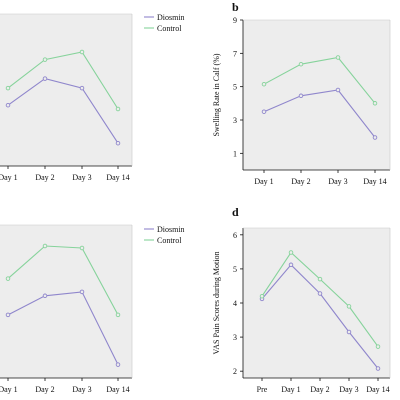 Image resolution: width=400 pixels, height=400 pixels. I want to click on y-tick-label: 2, so click(235, 371).